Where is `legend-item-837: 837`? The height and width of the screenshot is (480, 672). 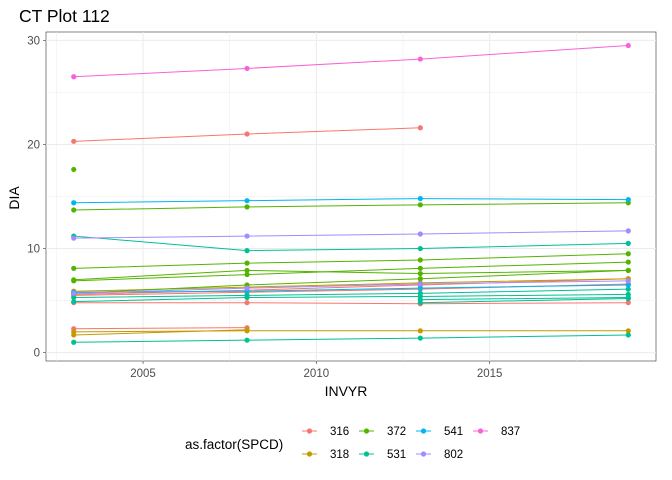
legend-item-837: 837 is located at coordinates (496, 432).